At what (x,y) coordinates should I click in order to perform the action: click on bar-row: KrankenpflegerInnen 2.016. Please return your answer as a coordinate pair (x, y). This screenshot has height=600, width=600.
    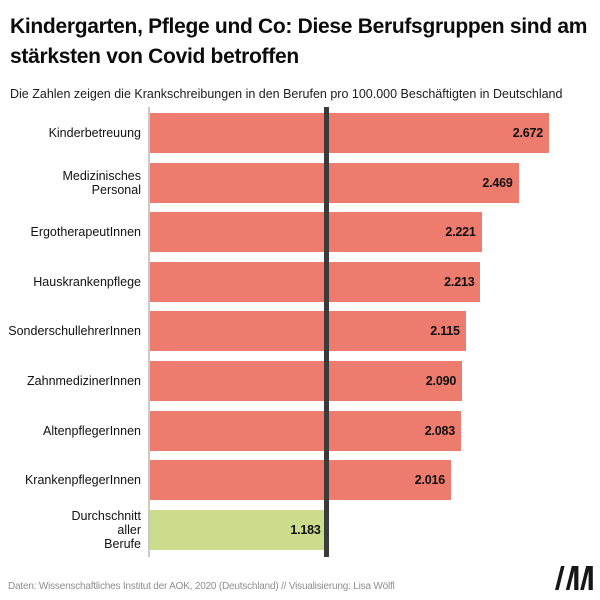
    Looking at the image, I should click on (300, 480).